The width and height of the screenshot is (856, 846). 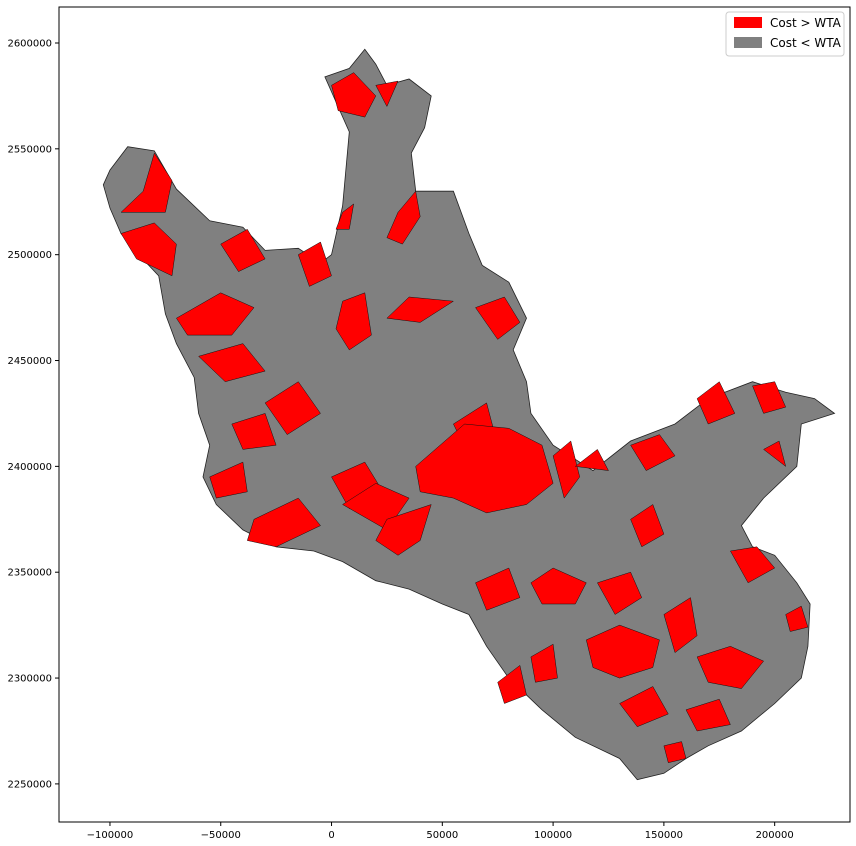 What do you see at coordinates (664, 835) in the screenshot?
I see `x-tick-label: 150000` at bounding box center [664, 835].